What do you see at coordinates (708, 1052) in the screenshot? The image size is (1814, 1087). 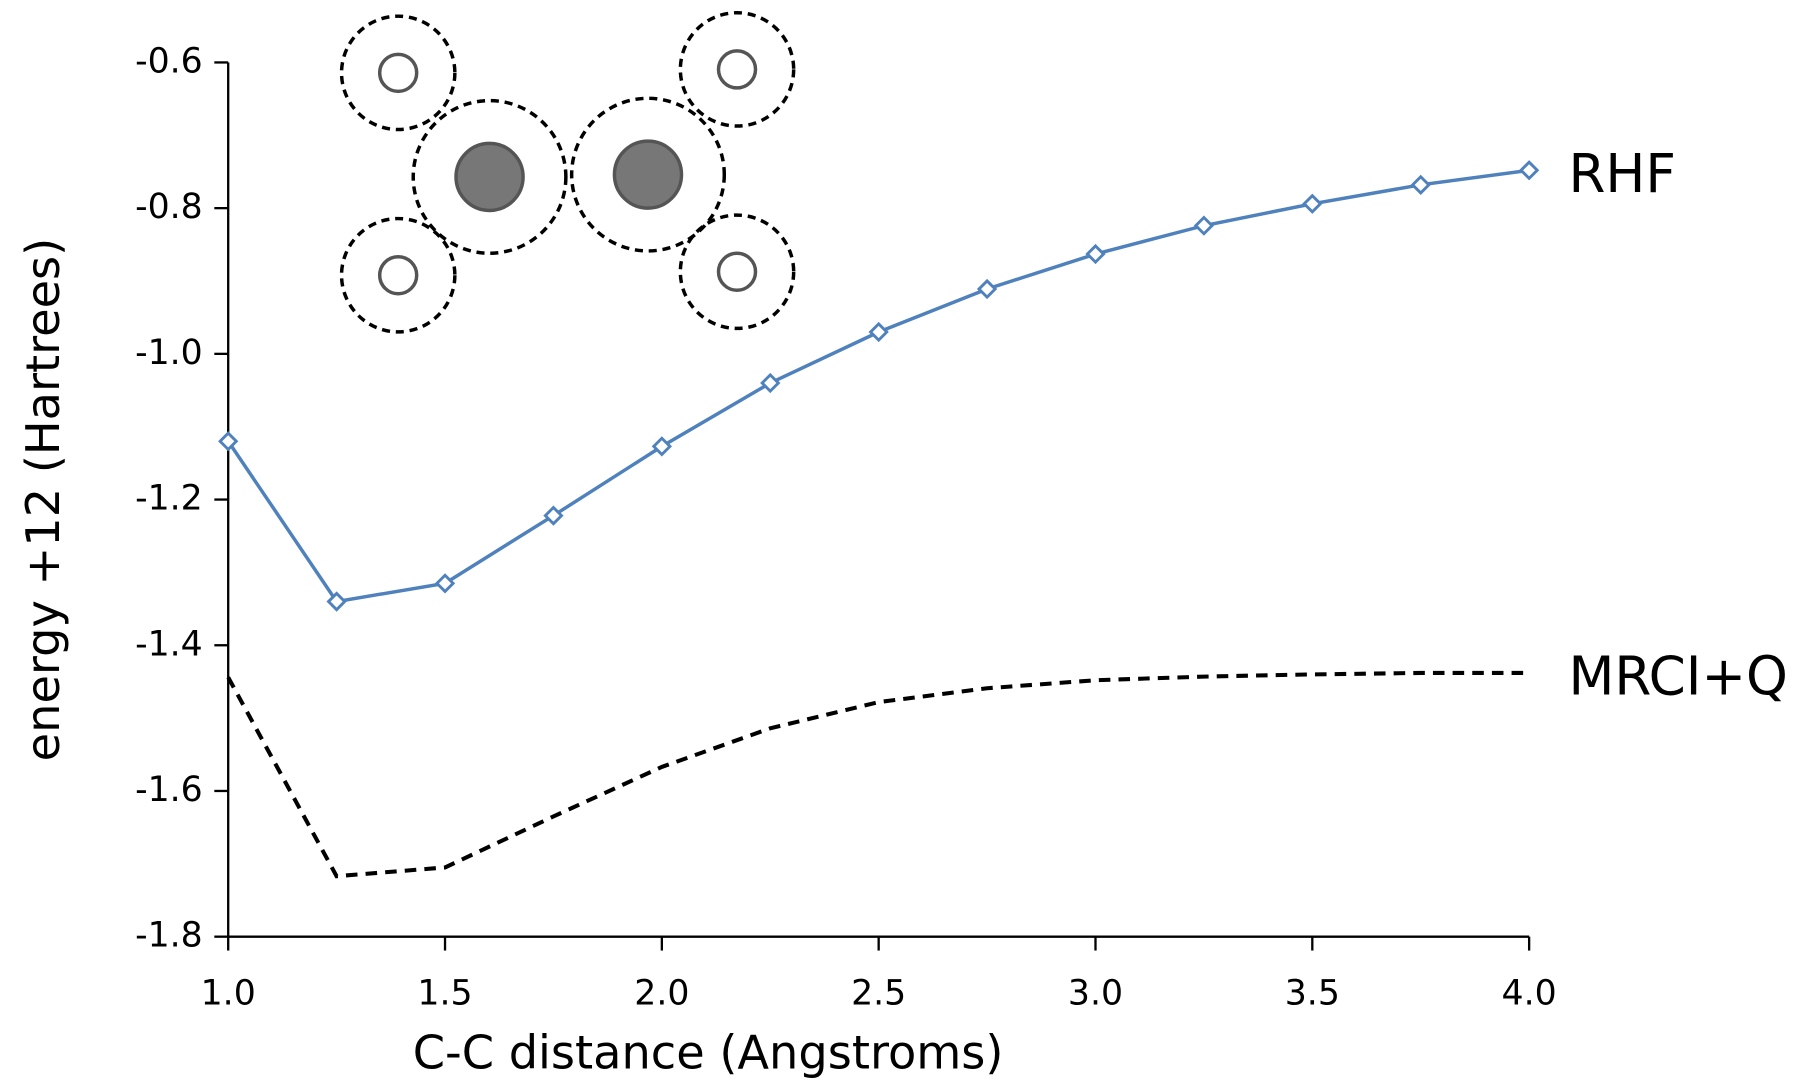 I see `x-axis-title: C-C distance (Angstroms)` at bounding box center [708, 1052].